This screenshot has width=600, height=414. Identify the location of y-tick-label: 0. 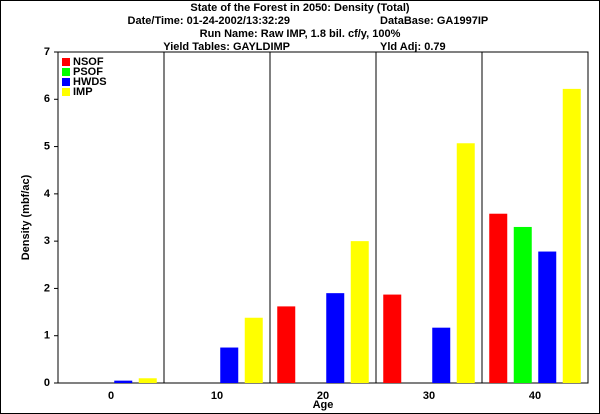
(47, 383).